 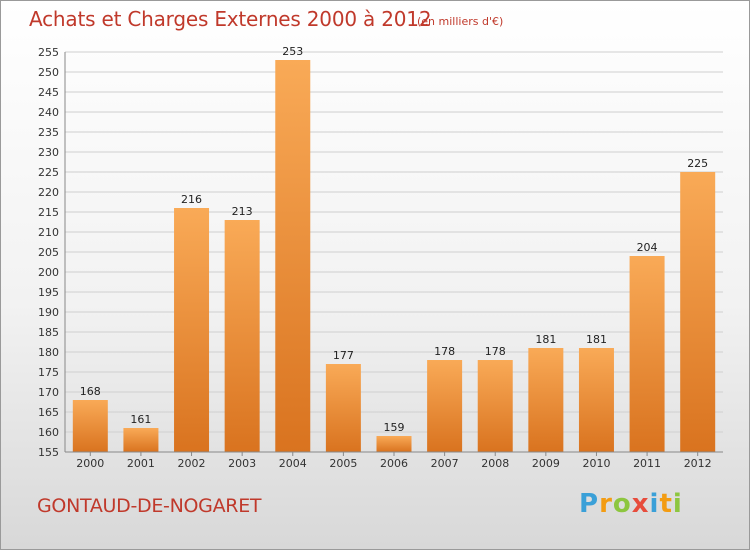 I want to click on y-tick-label: 235, so click(x=48, y=132).